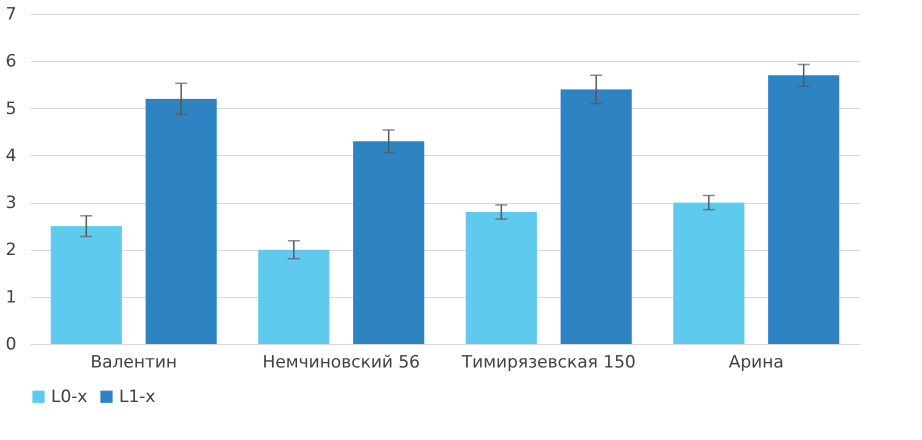  Describe the element at coordinates (11, 108) in the screenshot. I see `y-tick-label: 5` at that location.